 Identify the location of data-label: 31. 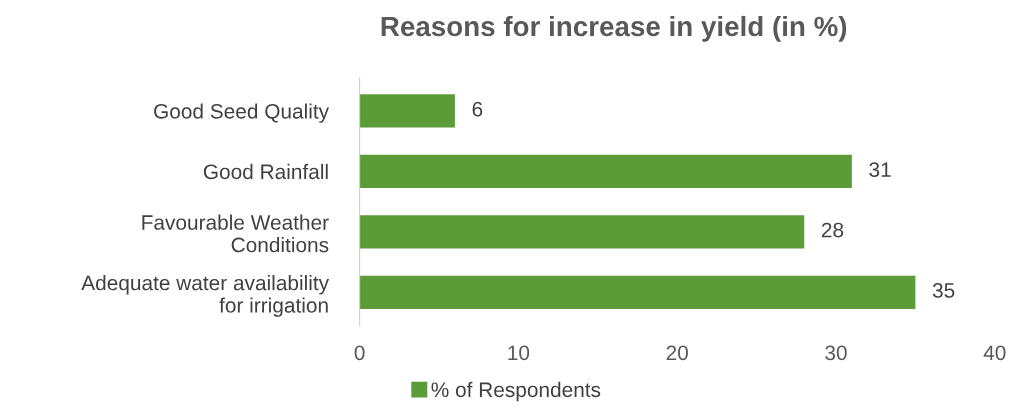
(880, 169).